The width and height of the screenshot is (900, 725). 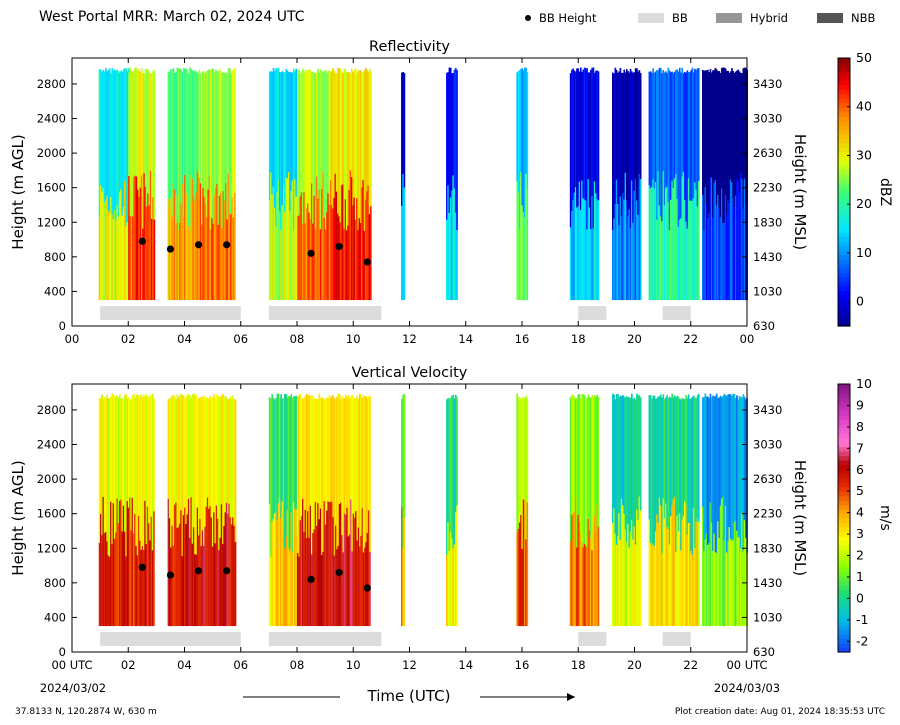 What do you see at coordinates (844, 518) in the screenshot?
I see `colorbar-frame` at bounding box center [844, 518].